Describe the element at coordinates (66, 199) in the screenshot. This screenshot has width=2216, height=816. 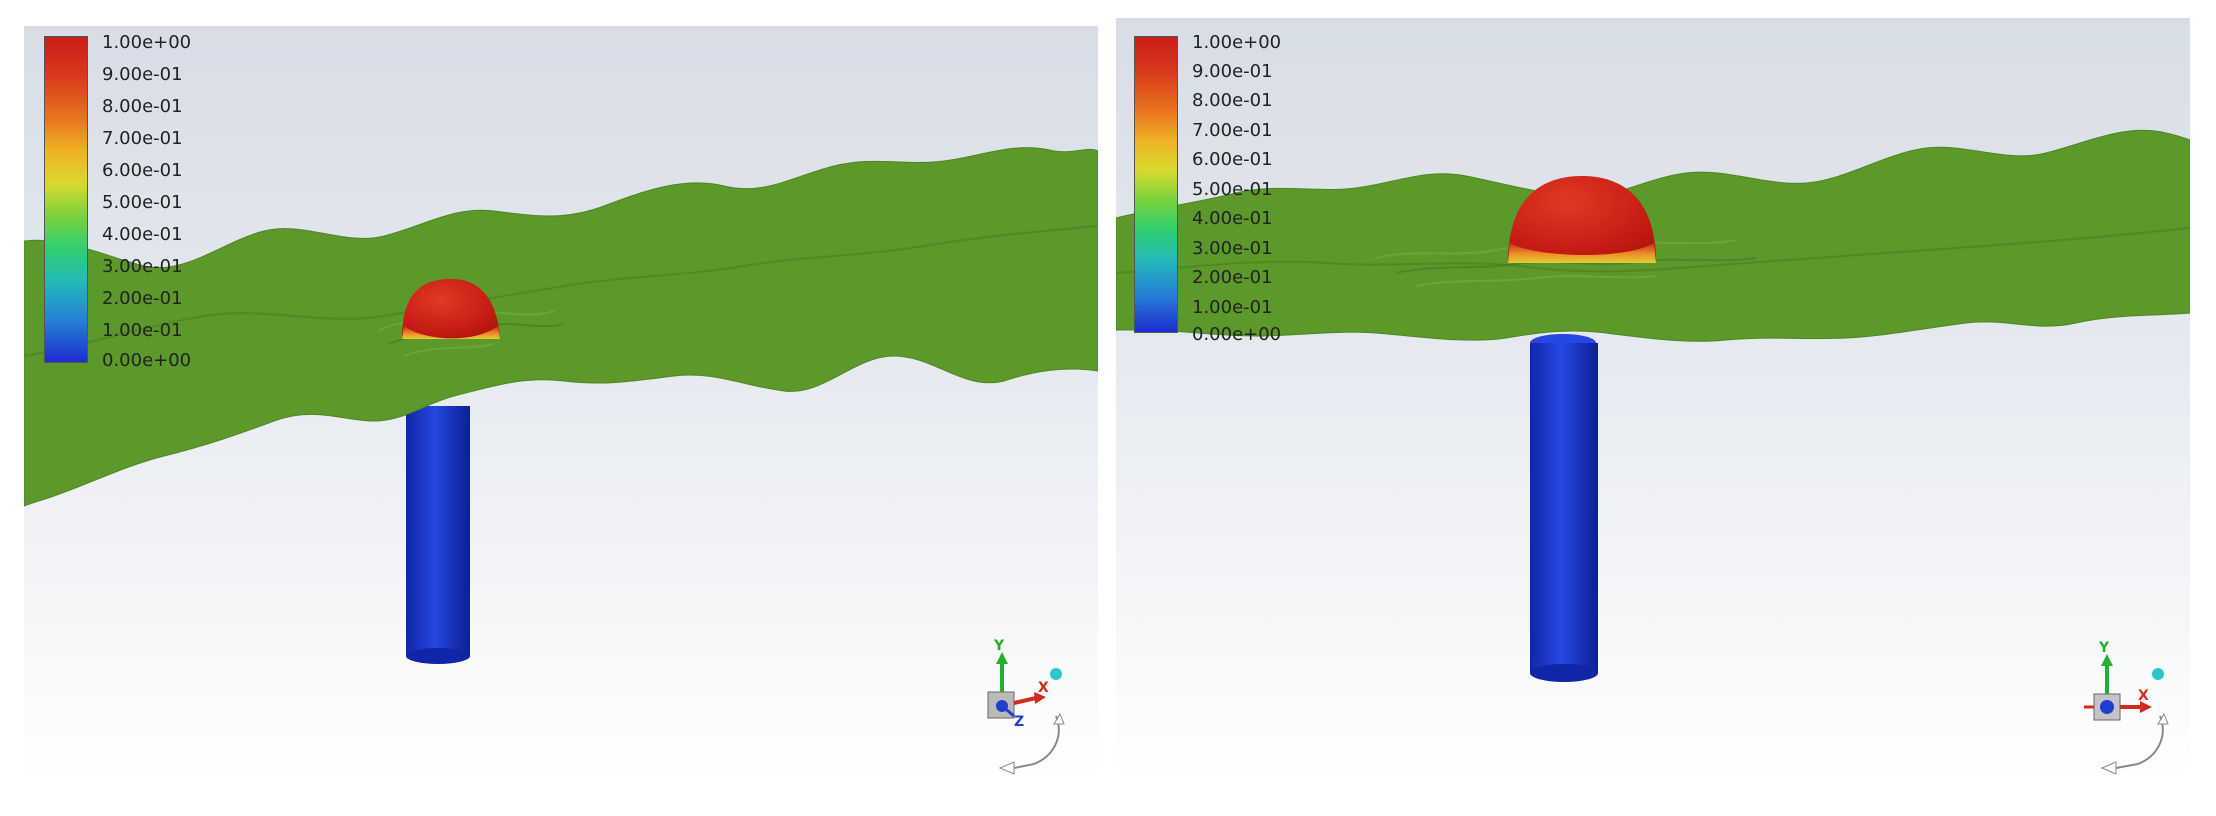
I see `colormap-bar-left` at that location.